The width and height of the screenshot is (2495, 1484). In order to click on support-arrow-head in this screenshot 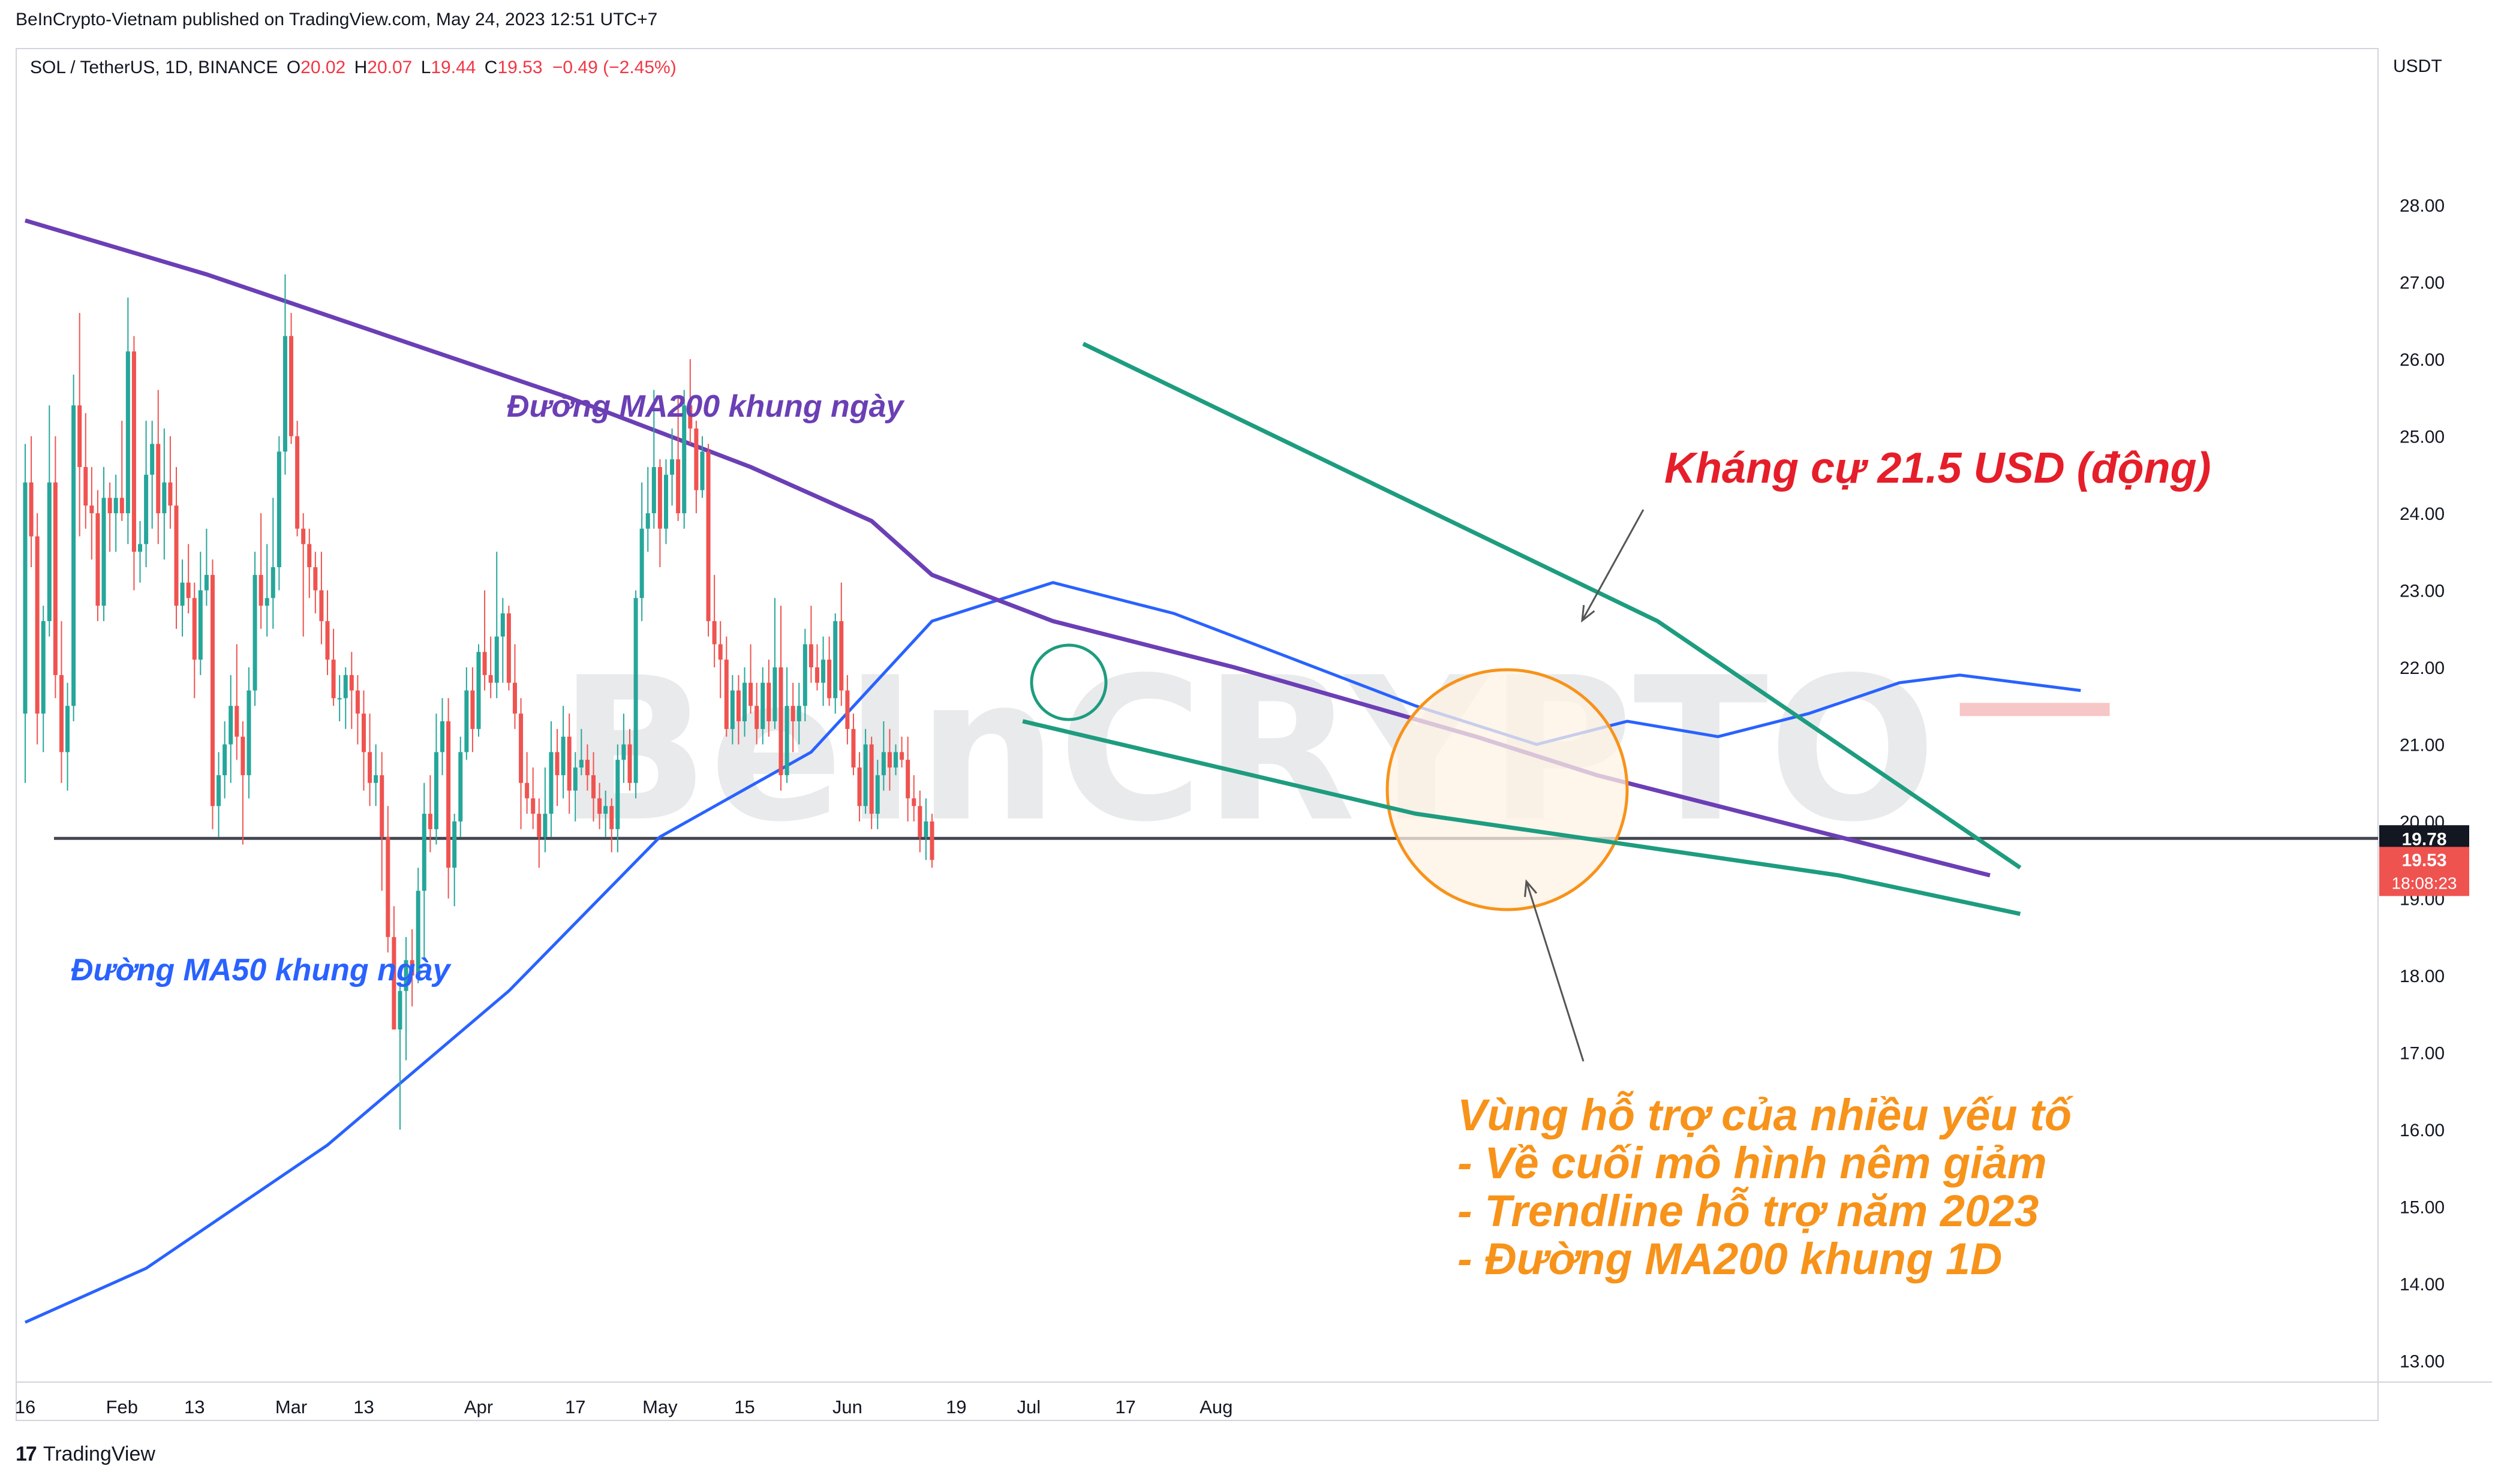, I will do `click(1531, 888)`.